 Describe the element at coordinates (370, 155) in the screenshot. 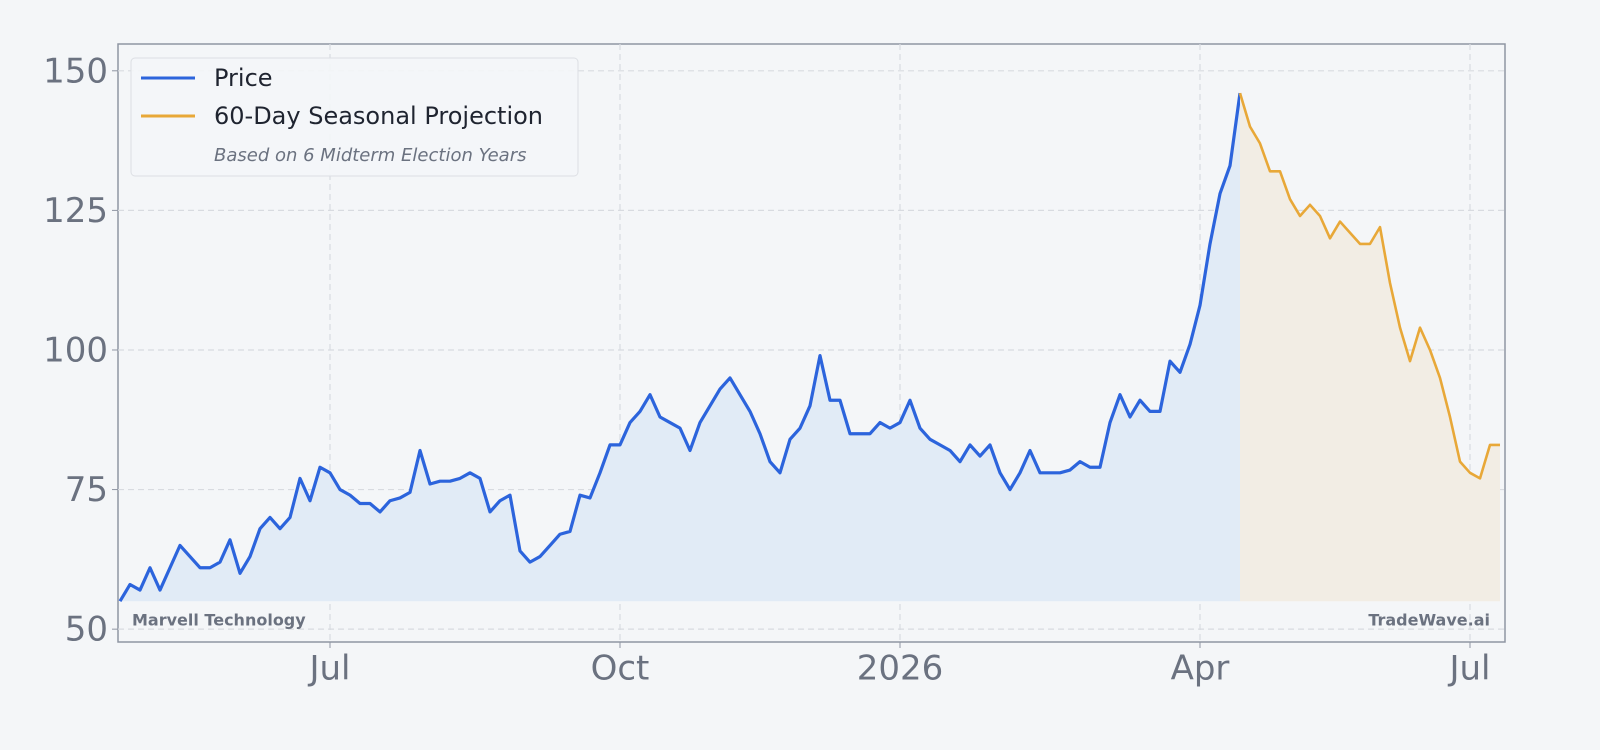

I see `legend-note: Based on 6 Midterm Election Years` at that location.